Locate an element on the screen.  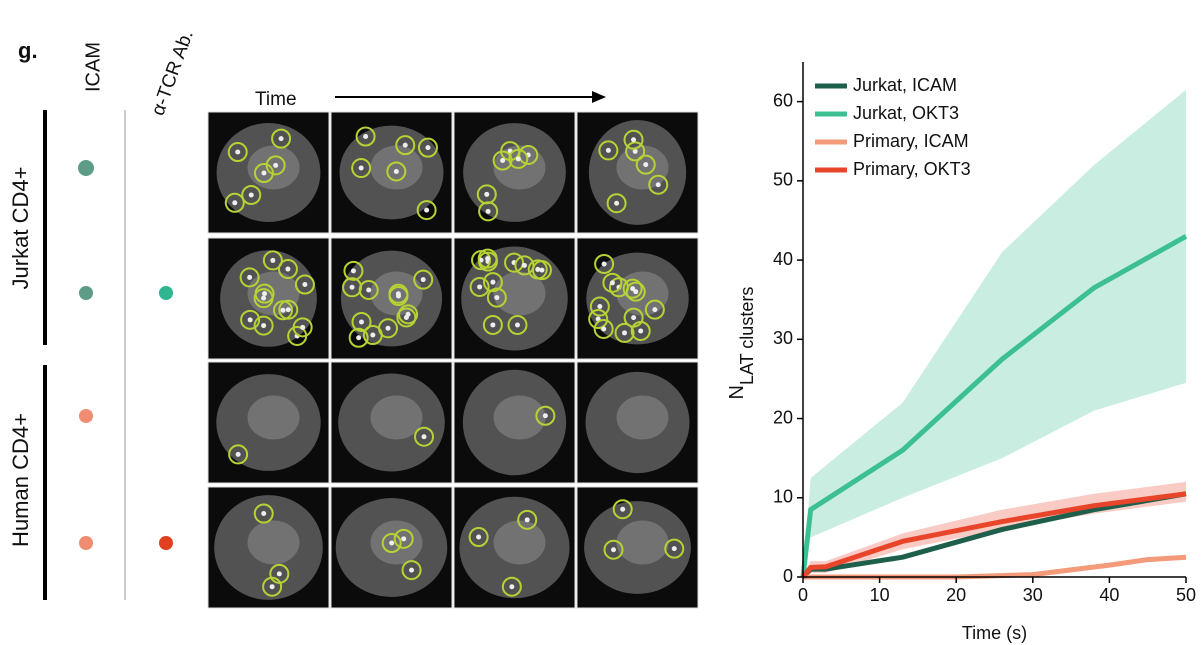
x-tick-label: 50 is located at coordinates (1186, 595).